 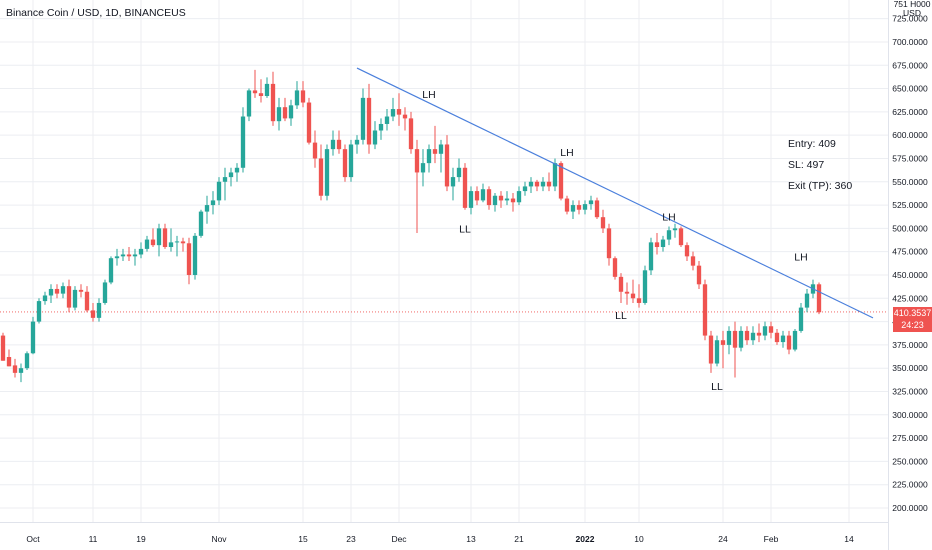 What do you see at coordinates (910, 415) in the screenshot?
I see `price-tick-label: 300.0000` at bounding box center [910, 415].